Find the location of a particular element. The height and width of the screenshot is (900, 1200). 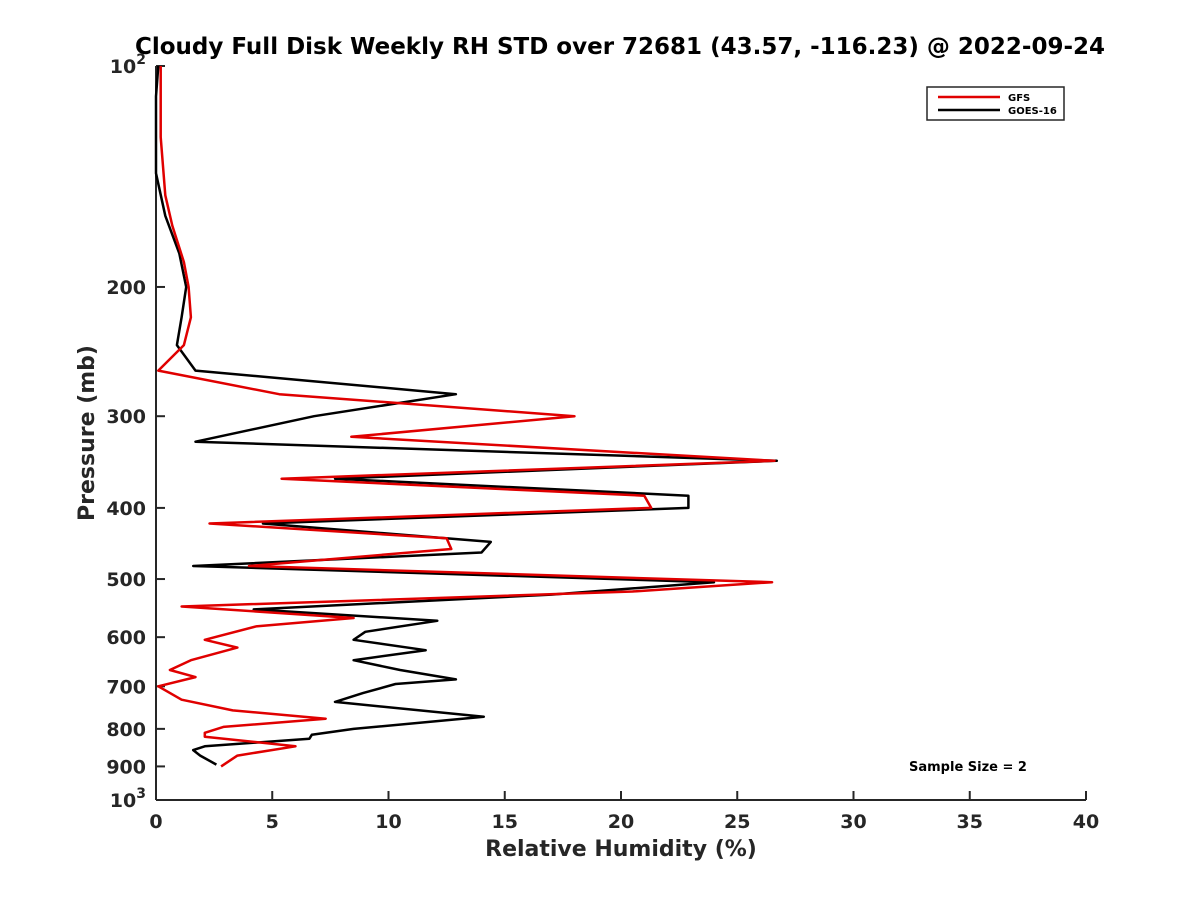

y-tick-label: 800 is located at coordinates (126, 730).